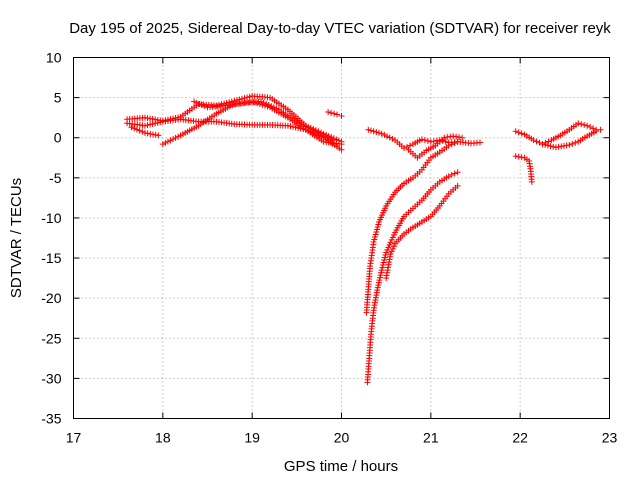 The image size is (640, 480). Describe the element at coordinates (252, 438) in the screenshot. I see `x-tick-label: 19` at that location.